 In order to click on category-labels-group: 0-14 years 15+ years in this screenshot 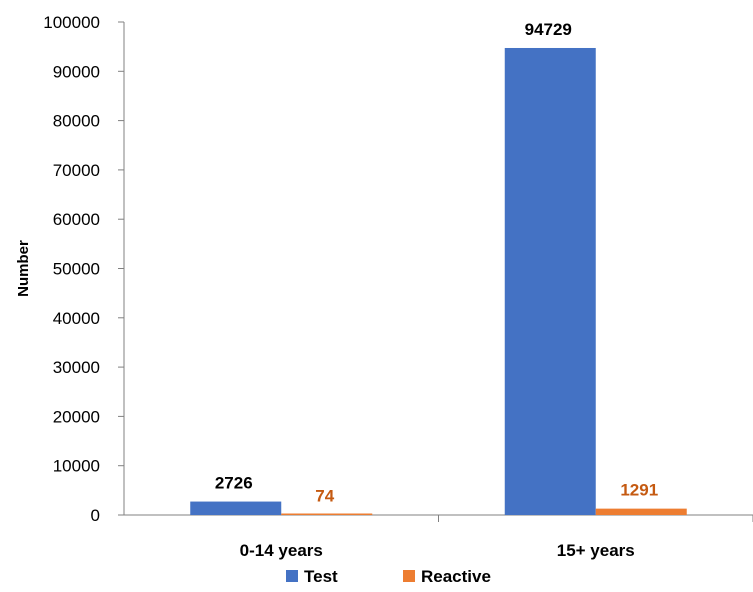, I will do `click(437, 550)`.